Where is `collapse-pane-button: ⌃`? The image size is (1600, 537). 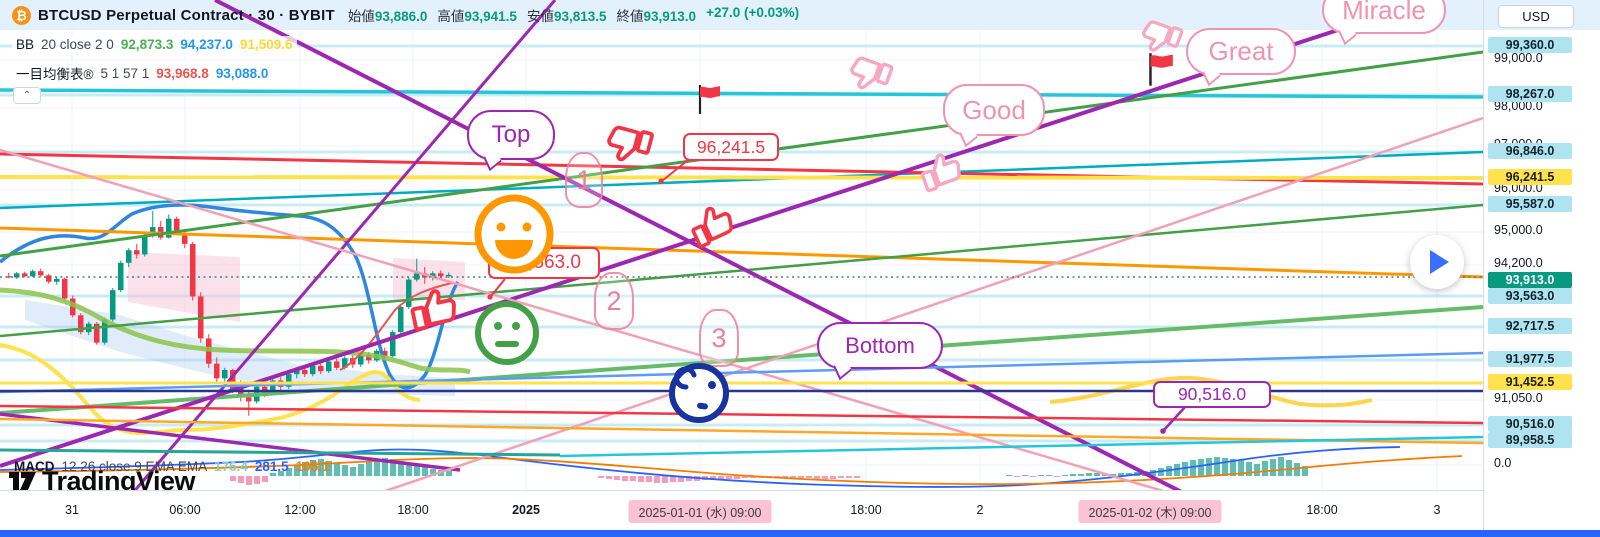 collapse-pane-button: ⌃ is located at coordinates (27, 95).